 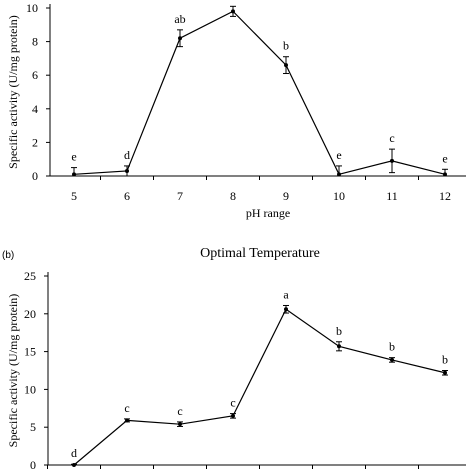 I want to click on ph-y-tick-label: 6, so click(x=35, y=75).